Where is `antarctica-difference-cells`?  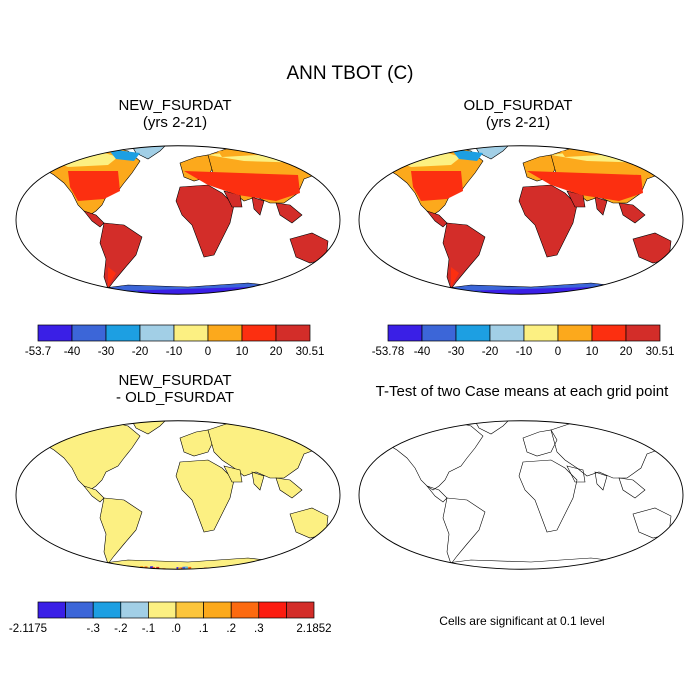 antarctica-difference-cells is located at coordinates (187, 573).